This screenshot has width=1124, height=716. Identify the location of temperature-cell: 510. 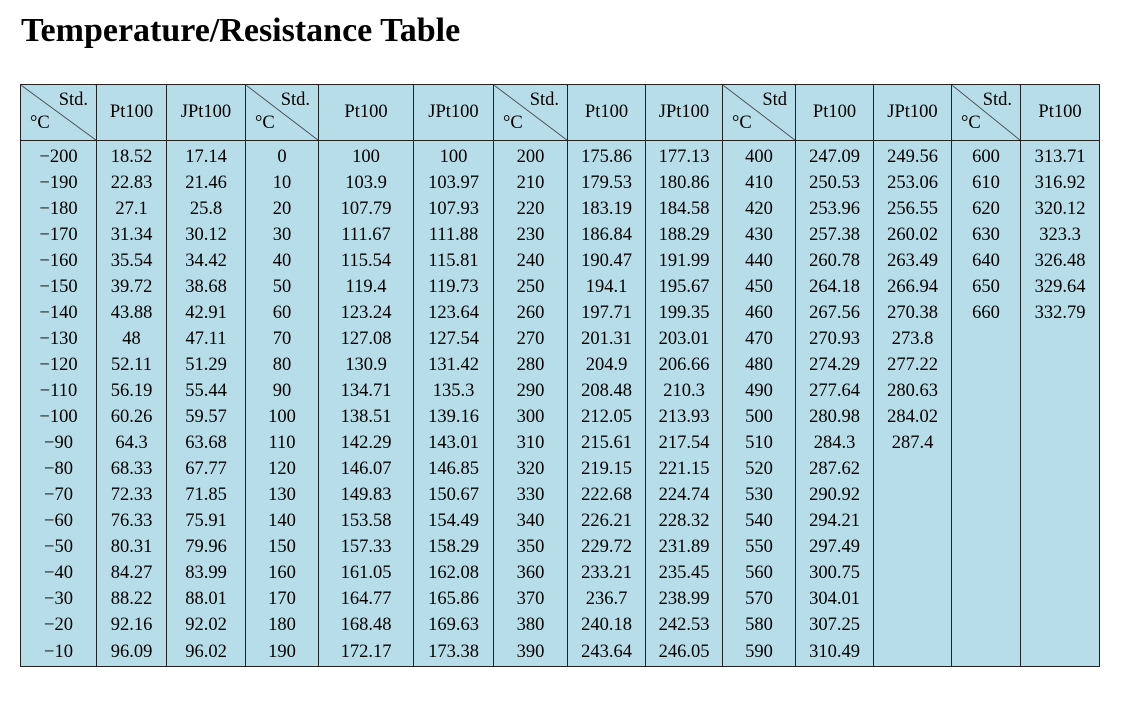
(759, 443).